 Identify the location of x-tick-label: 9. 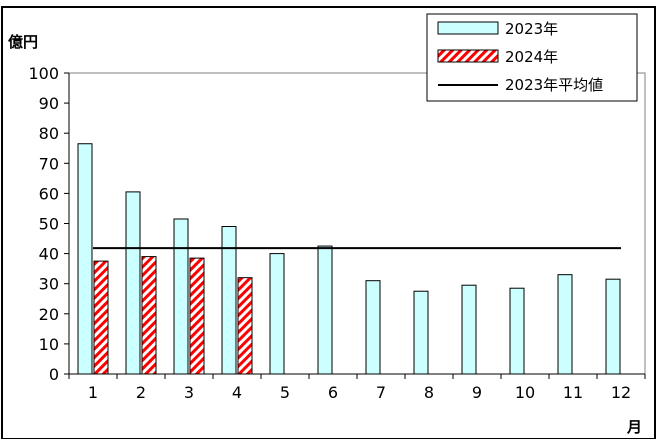
(477, 392).